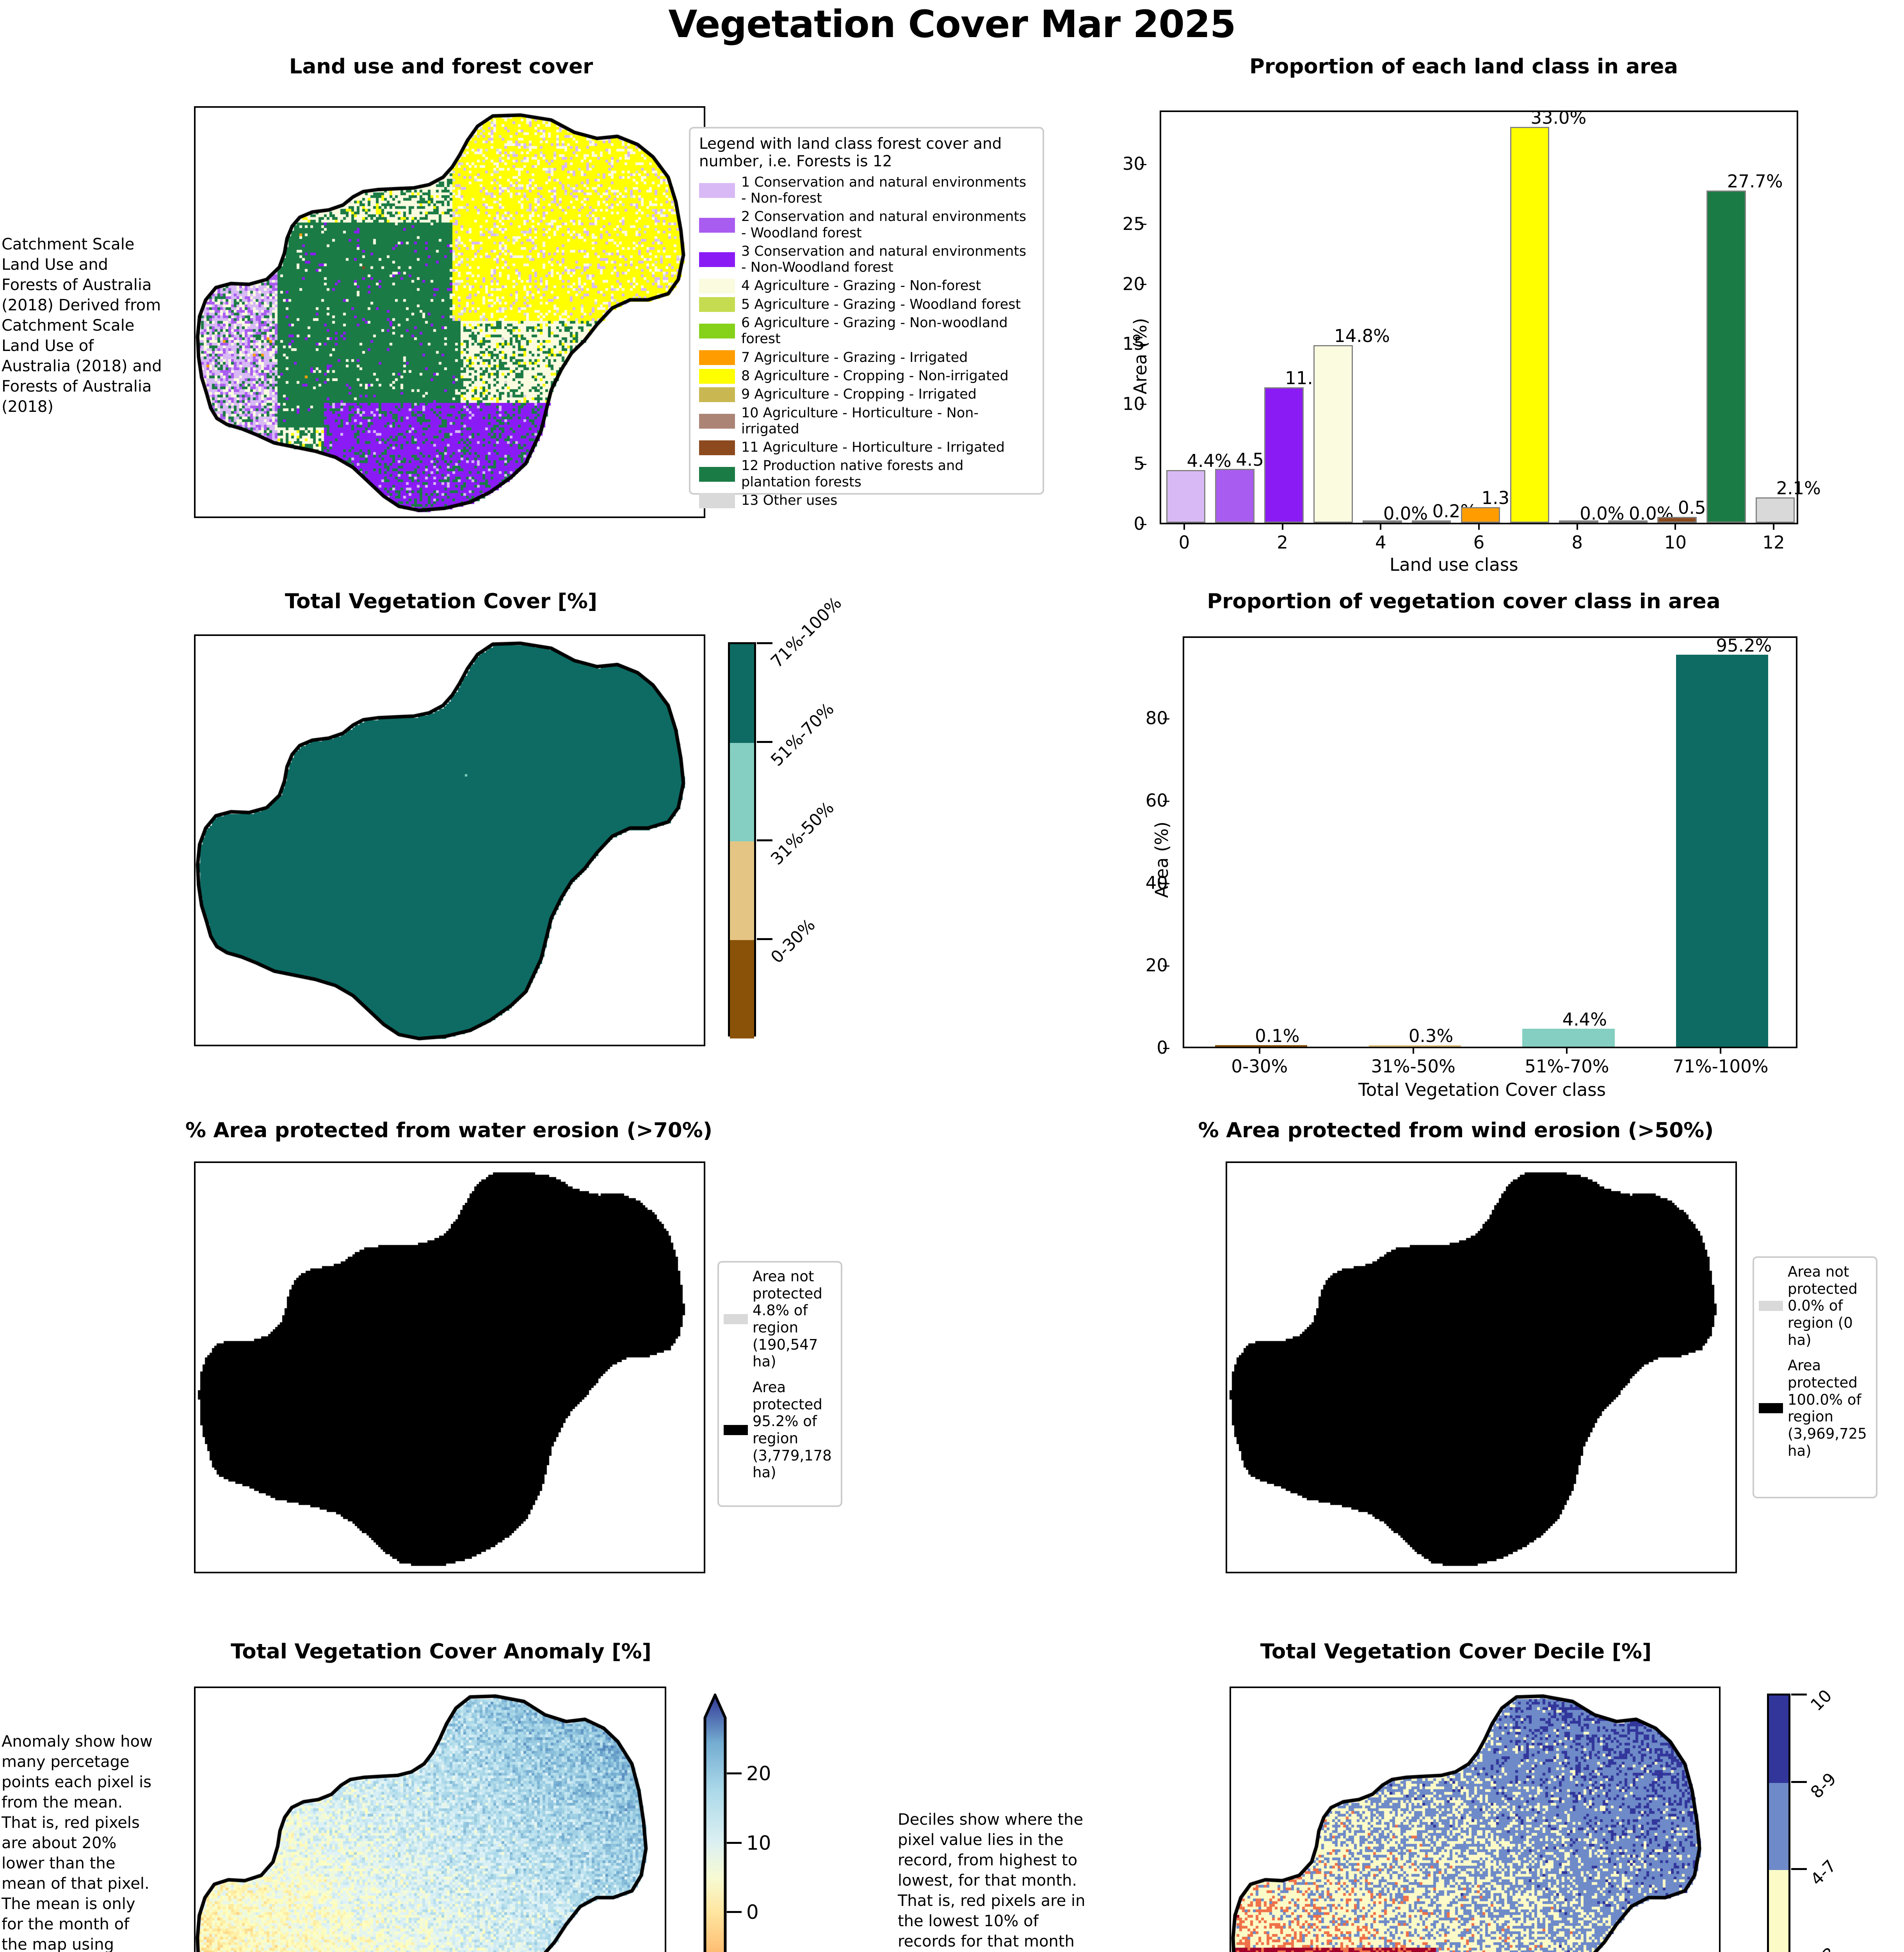 The image size is (1904, 1952). Describe the element at coordinates (1126, 164) in the screenshot. I see `y-tick-label: 30` at that location.